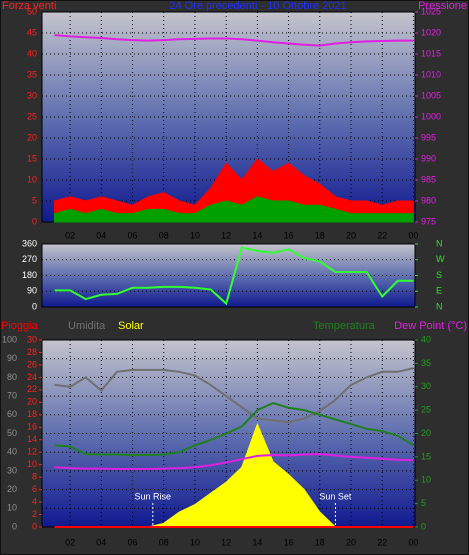 This screenshot has height=555, width=469. Describe the element at coordinates (87, 326) in the screenshot. I see `series-label: Umidita` at that location.